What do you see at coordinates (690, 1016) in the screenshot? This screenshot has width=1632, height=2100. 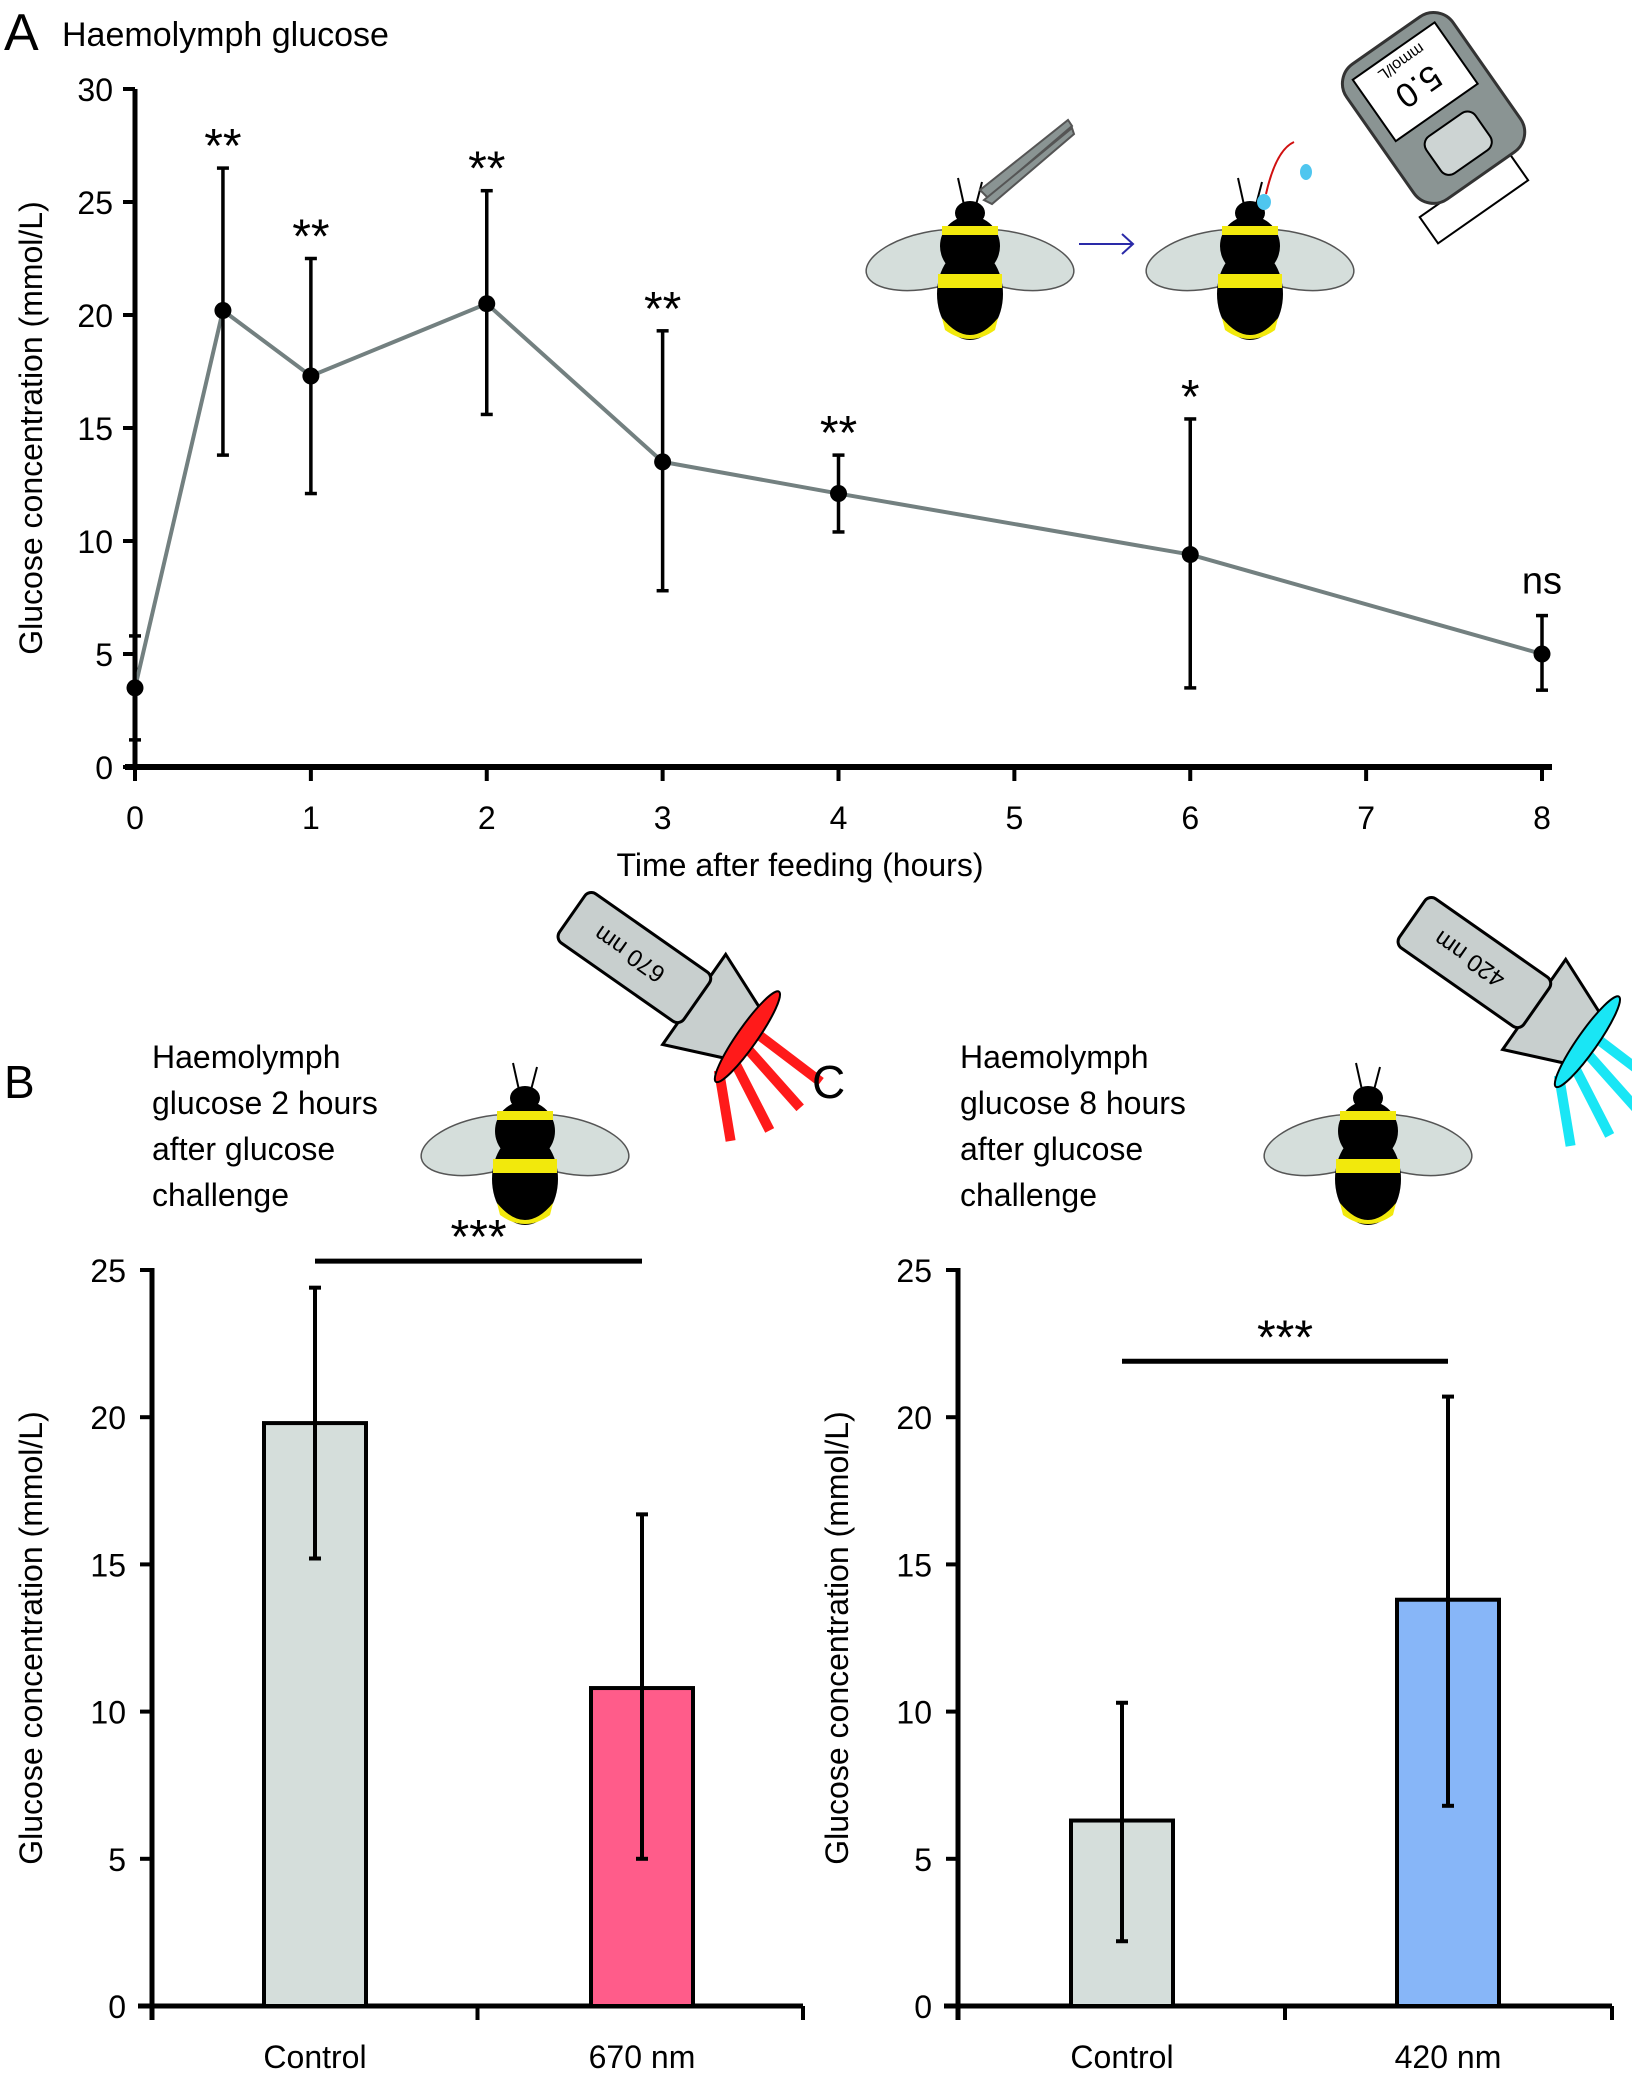 I see `red-lamp-icon: 670 nm` at bounding box center [690, 1016].